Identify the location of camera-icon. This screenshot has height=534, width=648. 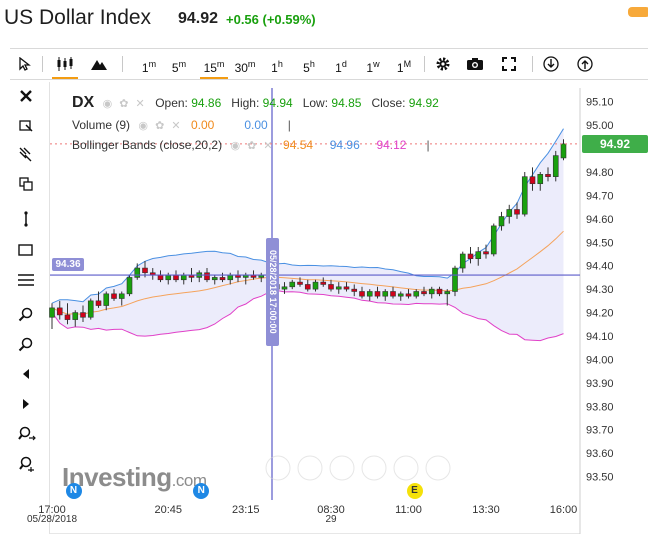
(475, 64).